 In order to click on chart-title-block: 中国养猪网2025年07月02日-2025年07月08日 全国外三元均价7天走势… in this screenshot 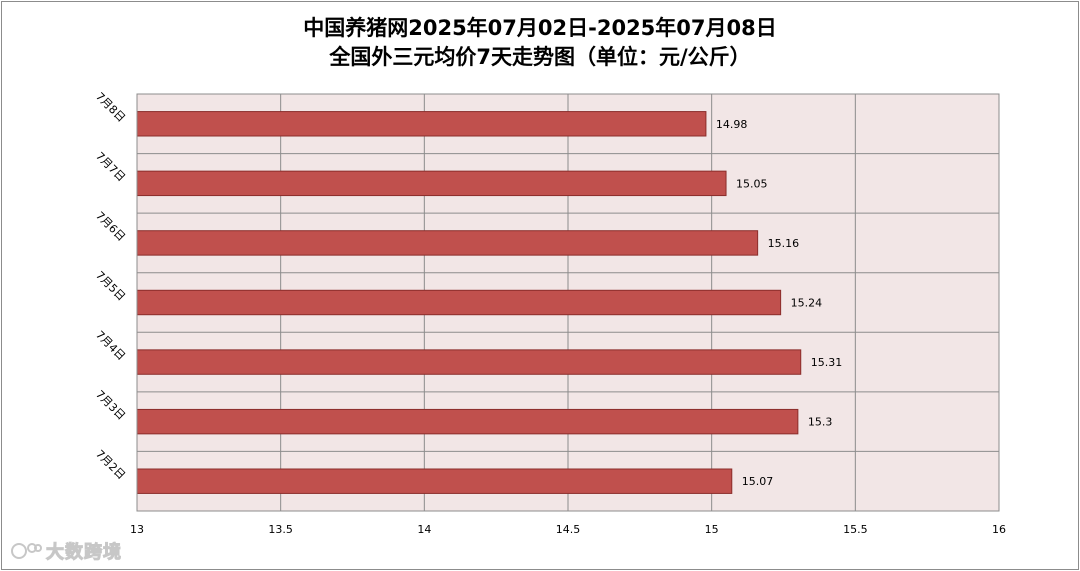, I will do `click(540, 43)`.